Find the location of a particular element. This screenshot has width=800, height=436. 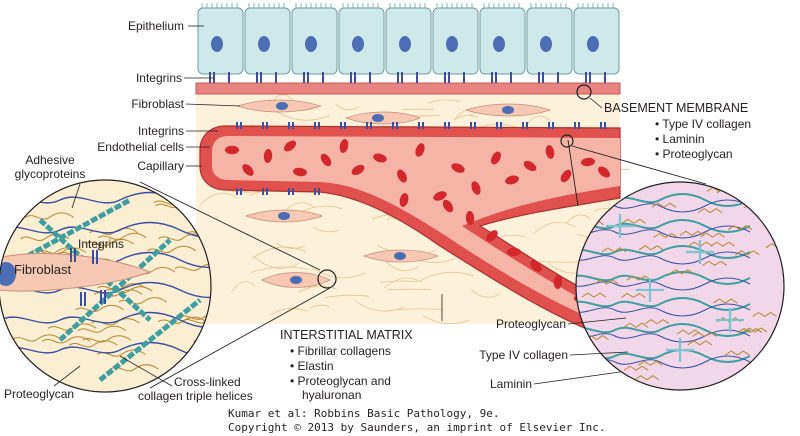

basement-membrane-inset is located at coordinates (680, 286).